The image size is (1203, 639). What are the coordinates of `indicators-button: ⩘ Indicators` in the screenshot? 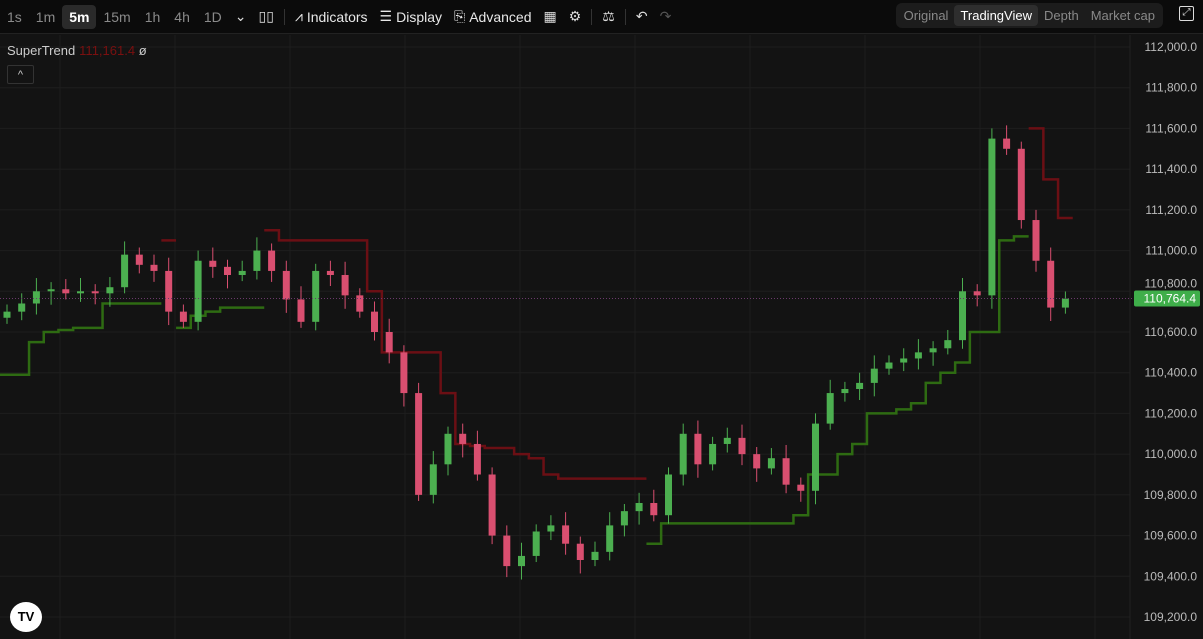 It's located at (331, 16).